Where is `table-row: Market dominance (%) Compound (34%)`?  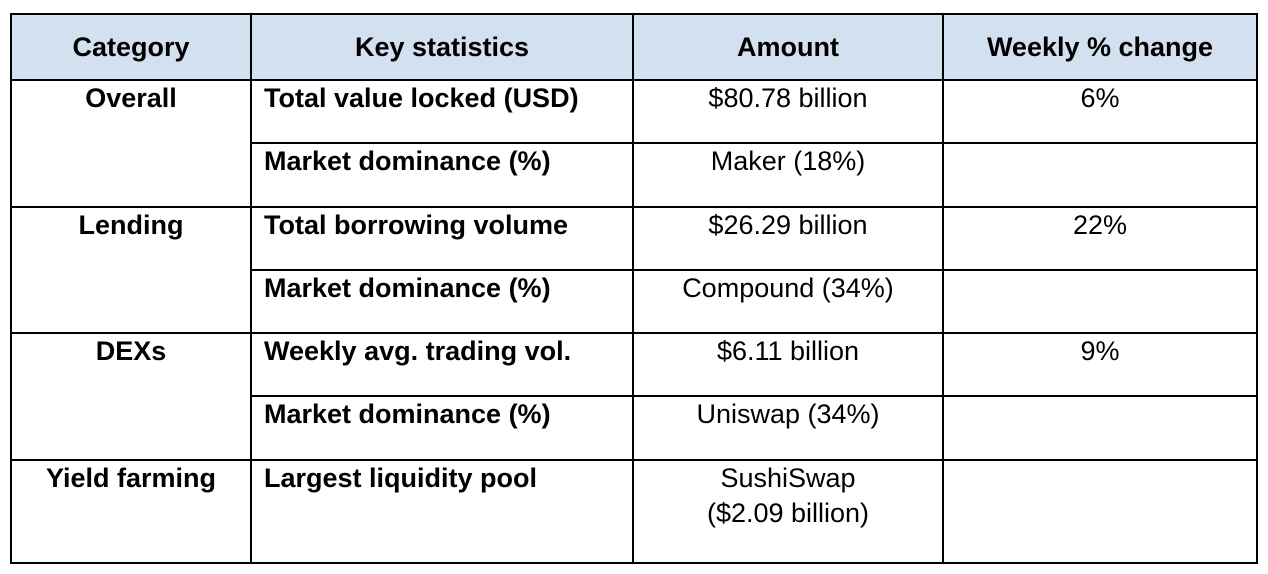
table-row: Market dominance (%) Compound (34%) is located at coordinates (634, 301).